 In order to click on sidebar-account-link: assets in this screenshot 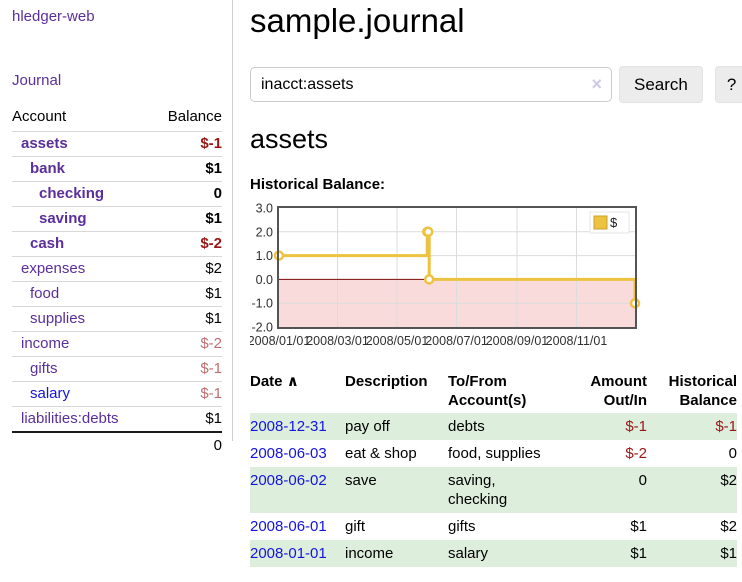, I will do `click(44, 143)`.